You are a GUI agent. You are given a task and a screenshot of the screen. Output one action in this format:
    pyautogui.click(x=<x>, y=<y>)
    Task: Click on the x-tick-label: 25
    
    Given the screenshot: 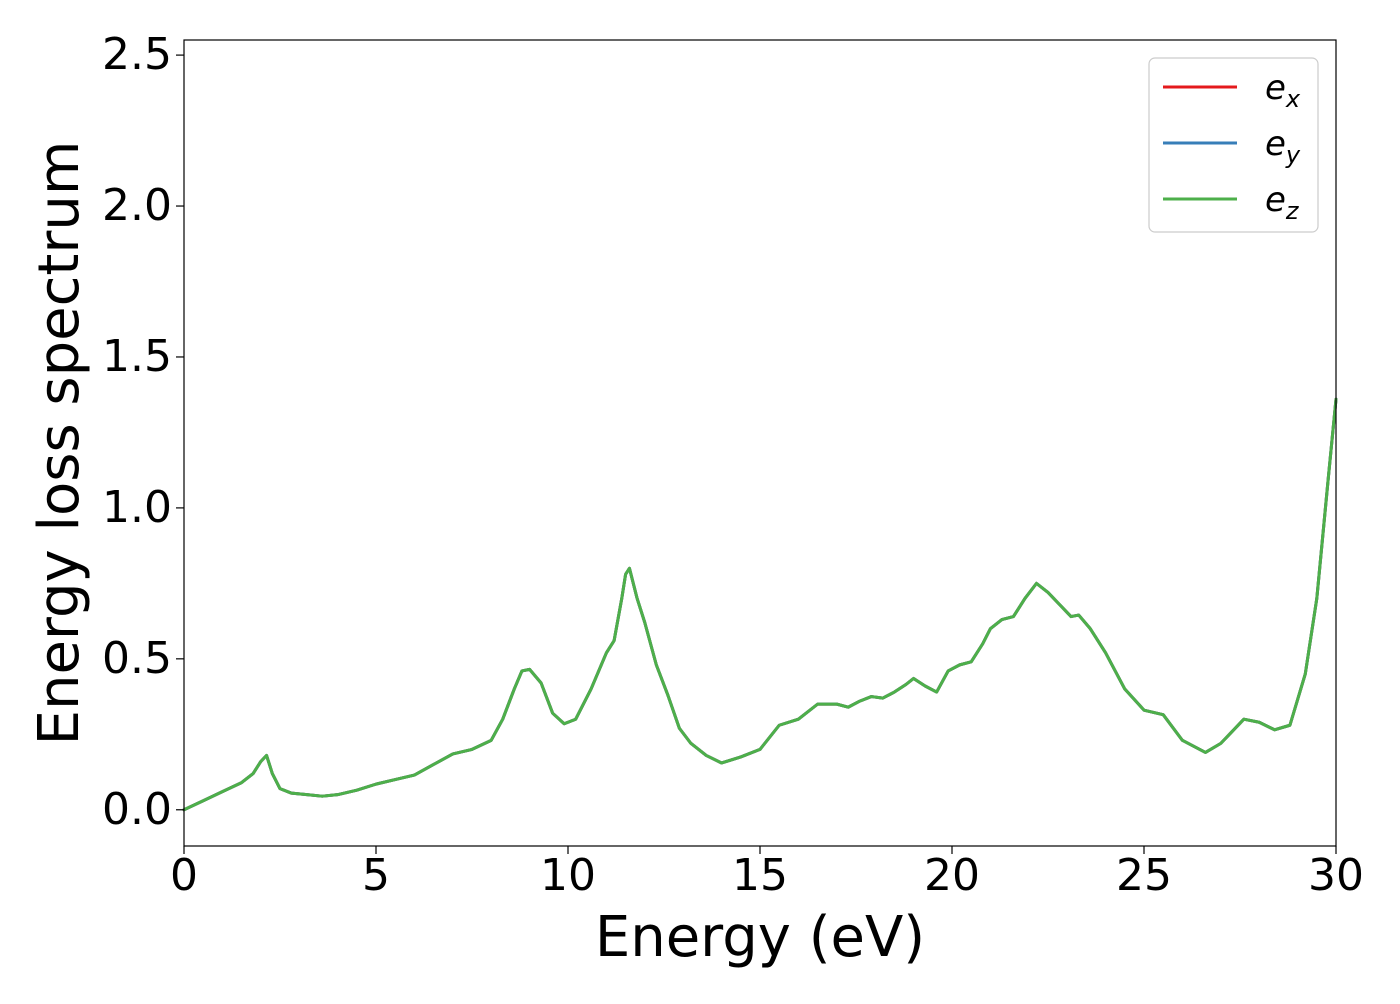 What is the action you would take?
    pyautogui.click(x=1144, y=875)
    